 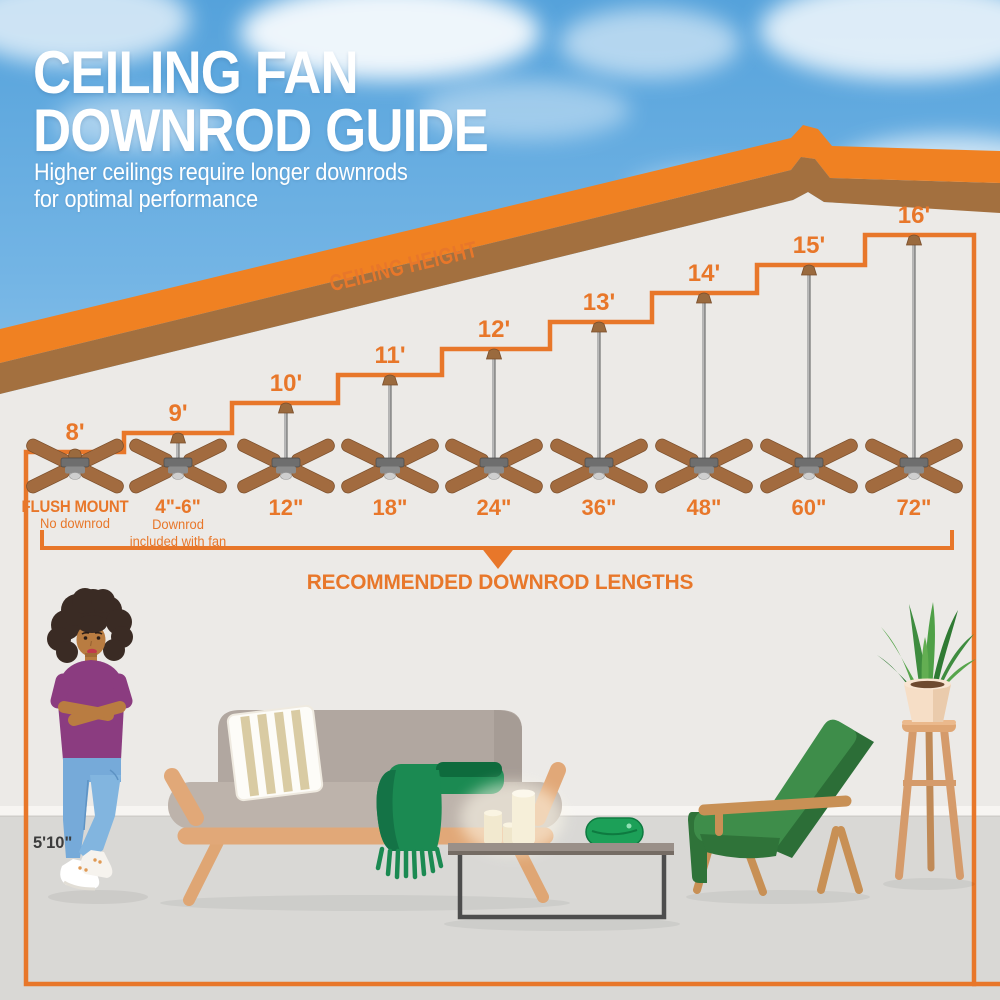 I want to click on flush-mount-canopy, so click(x=75, y=453).